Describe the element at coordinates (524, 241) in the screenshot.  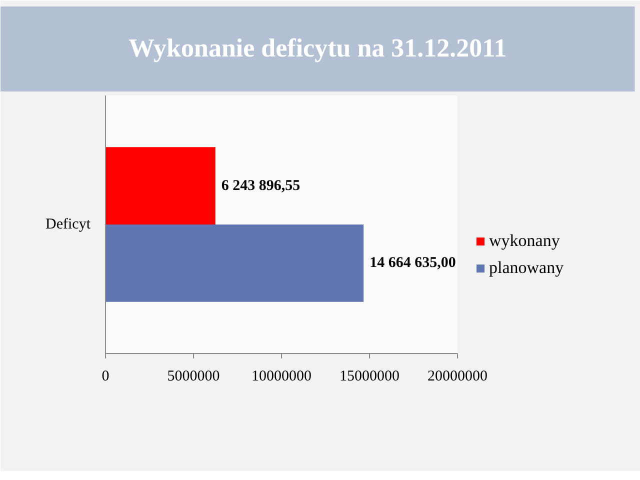
I see `legend-label: wykonany` at that location.